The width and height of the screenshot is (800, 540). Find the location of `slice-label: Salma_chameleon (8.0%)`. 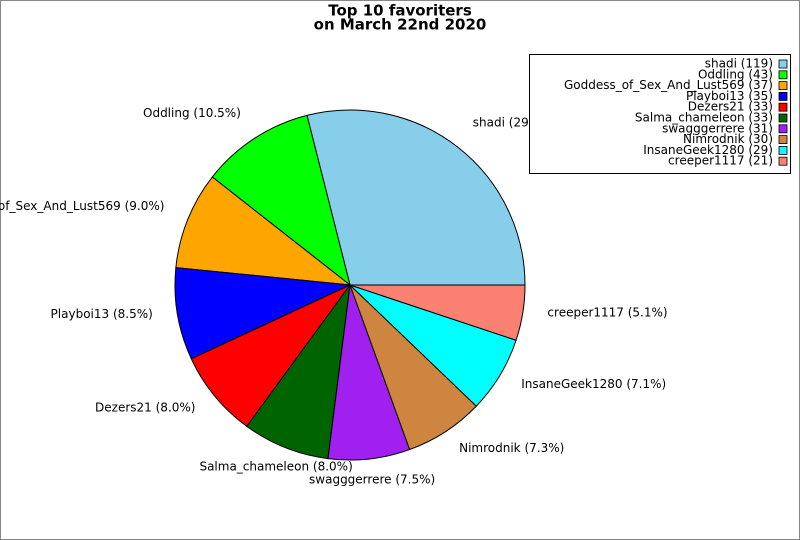

slice-label: Salma_chameleon (8.0%) is located at coordinates (275, 466).